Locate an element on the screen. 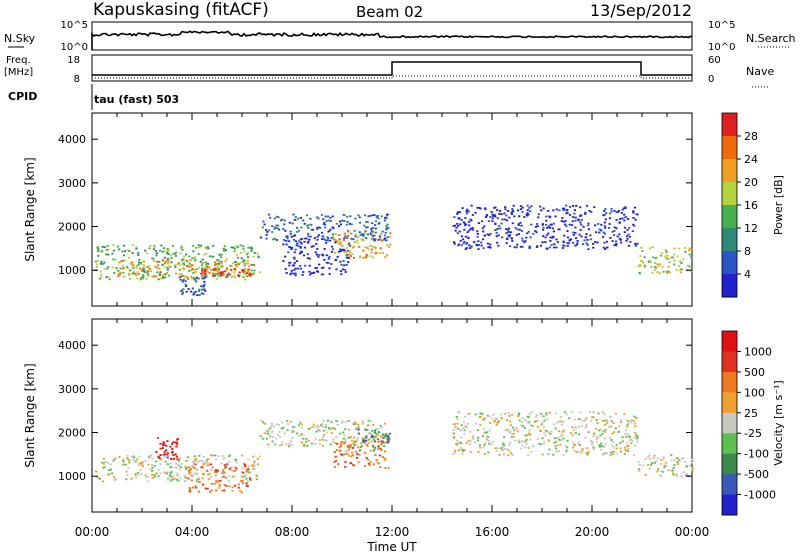 The height and width of the screenshot is (554, 800). frequency-panel: Freq. [MHz] 18 8 60 0 Nave is located at coordinates (389, 71).